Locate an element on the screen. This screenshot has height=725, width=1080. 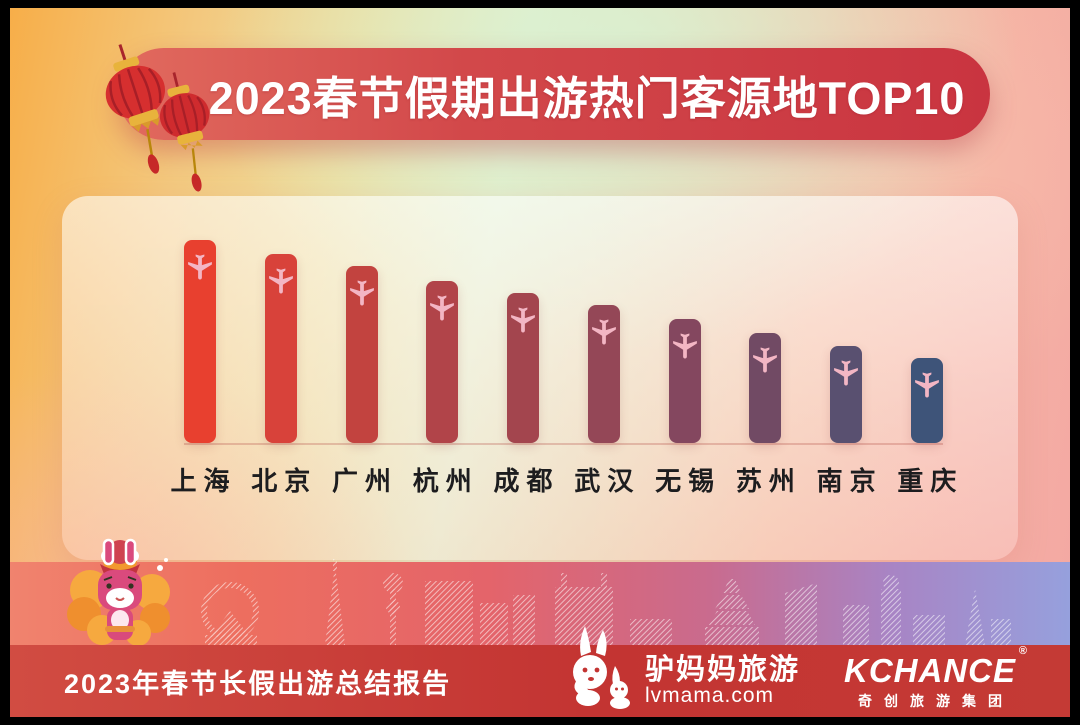
lvmama-logo: 驴妈妈旅游 lvmama.com is located at coordinates (681, 669).